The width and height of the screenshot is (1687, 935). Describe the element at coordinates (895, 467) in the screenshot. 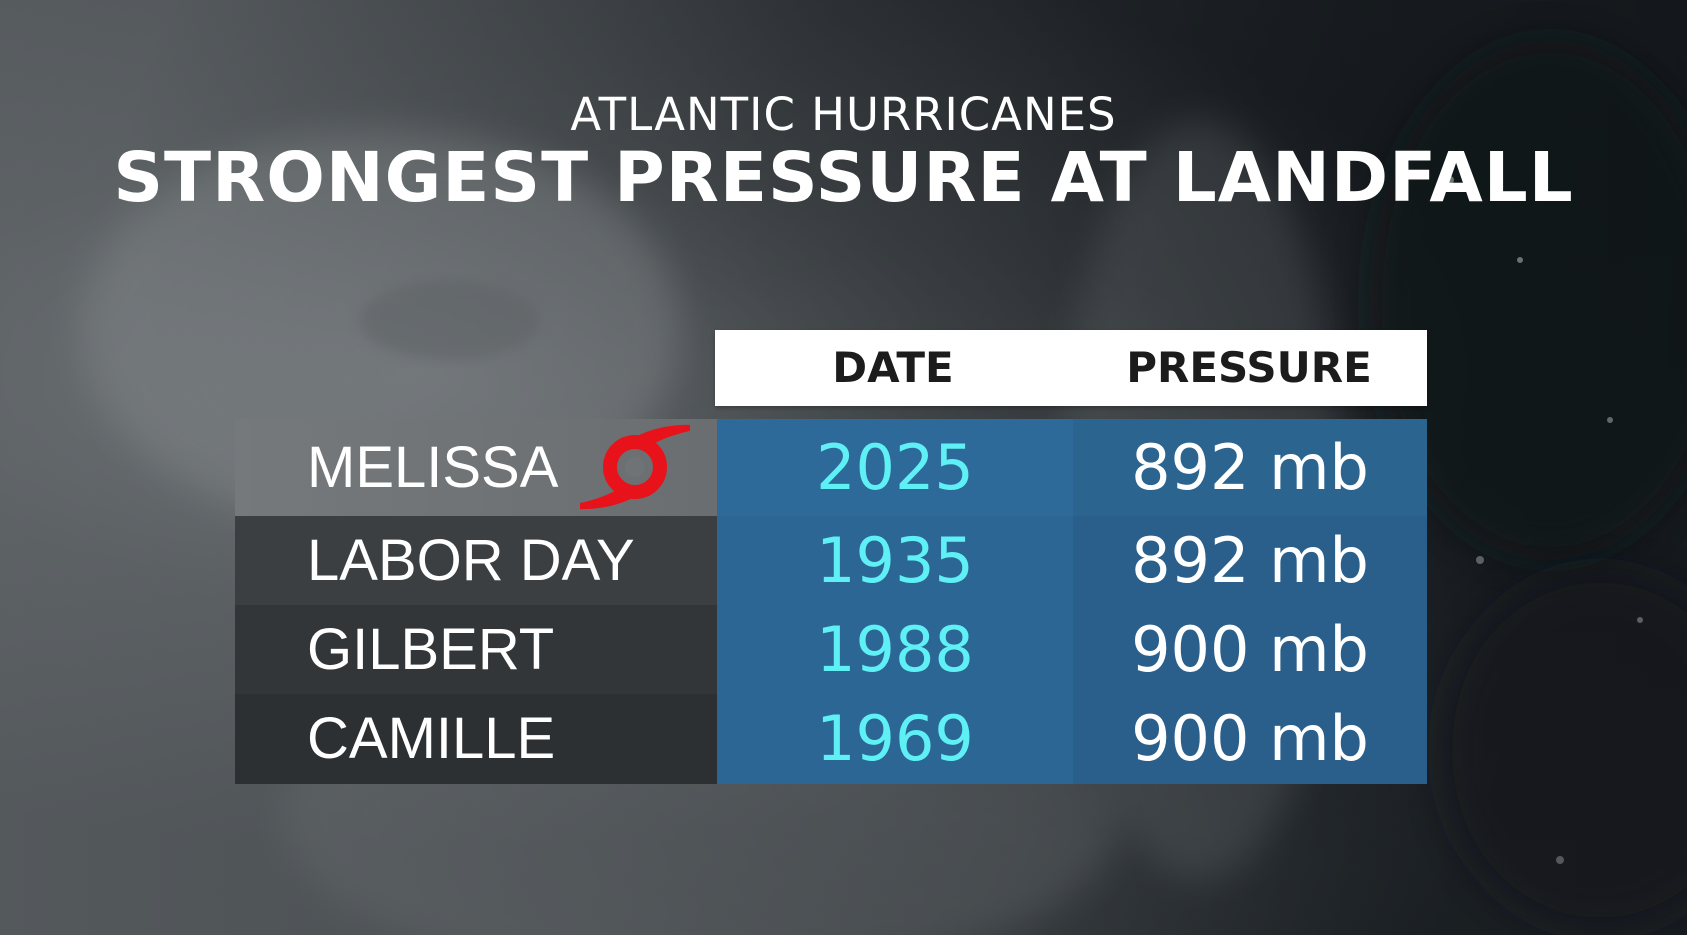

I see `landfall-year-cell: 2025` at that location.